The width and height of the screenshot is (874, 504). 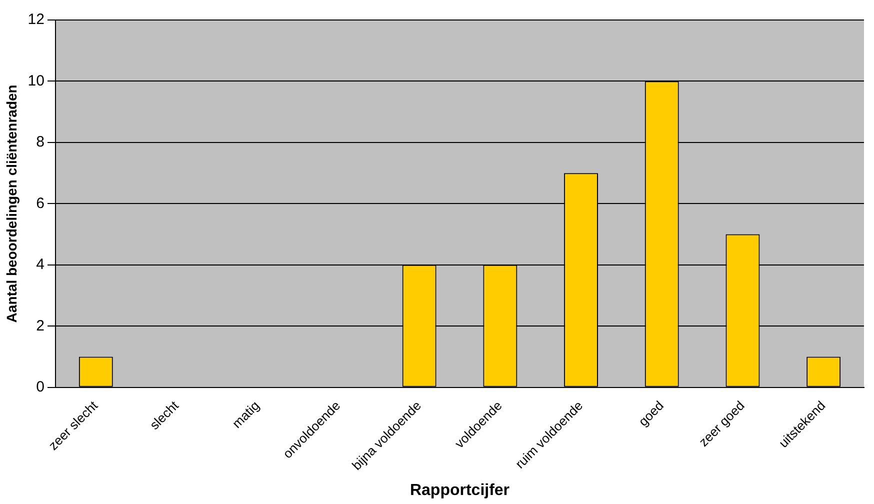 What do you see at coordinates (40, 387) in the screenshot?
I see `y-tick-label: 0` at bounding box center [40, 387].